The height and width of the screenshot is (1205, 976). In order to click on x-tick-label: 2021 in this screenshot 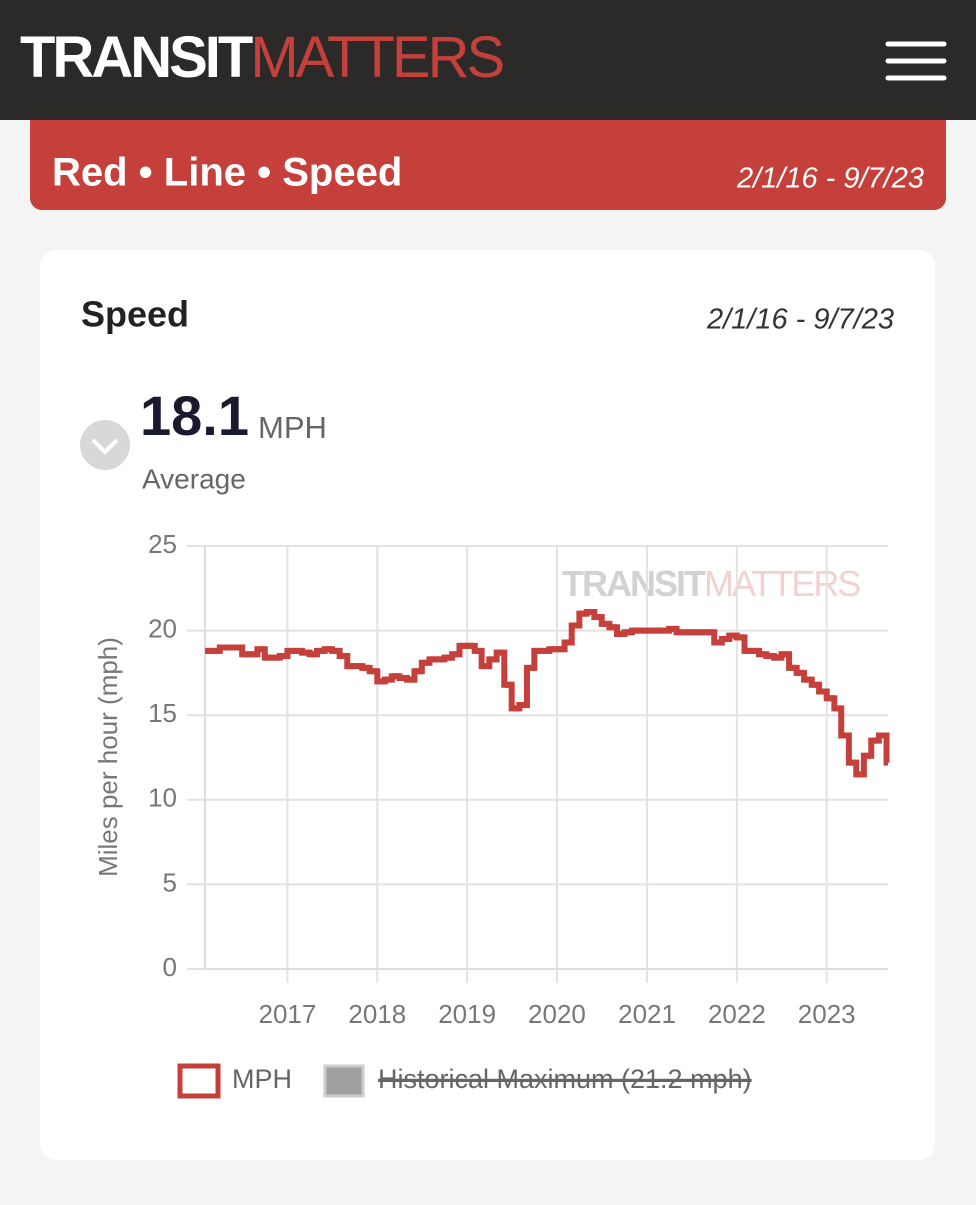, I will do `click(647, 1014)`.